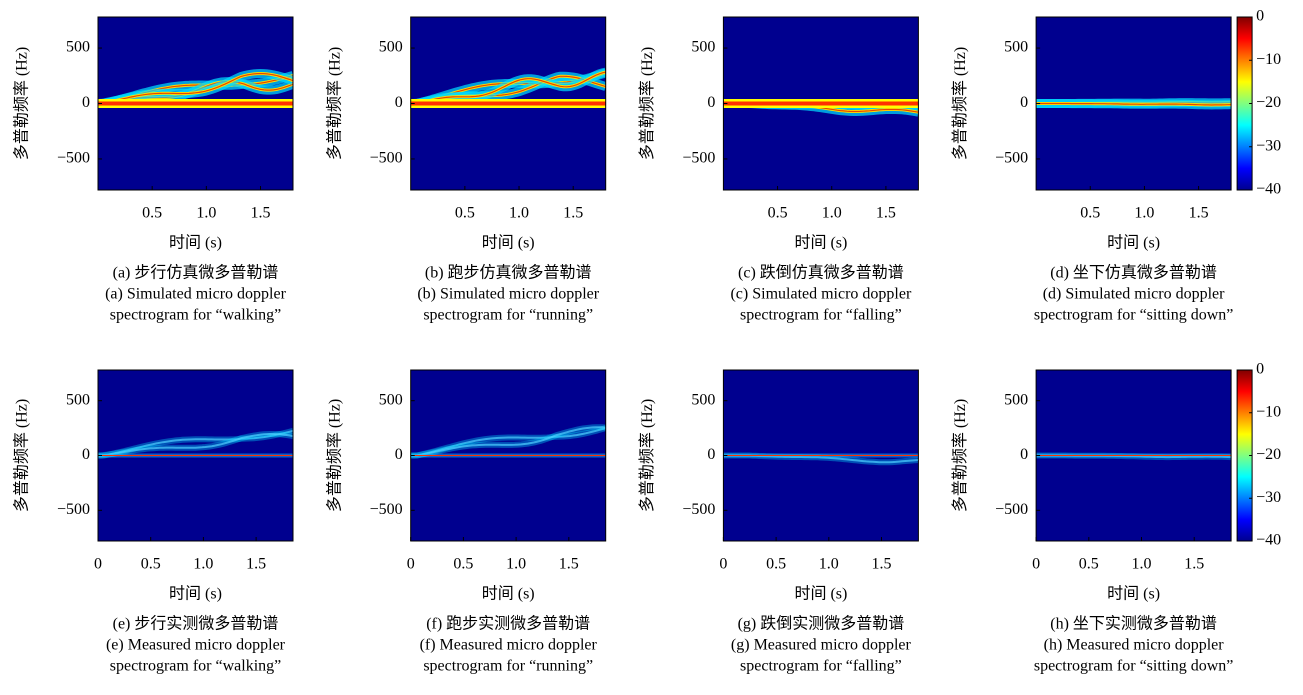 This screenshot has height=695, width=1303. I want to click on caption-line: spectrogram for “falling”, so click(821, 666).